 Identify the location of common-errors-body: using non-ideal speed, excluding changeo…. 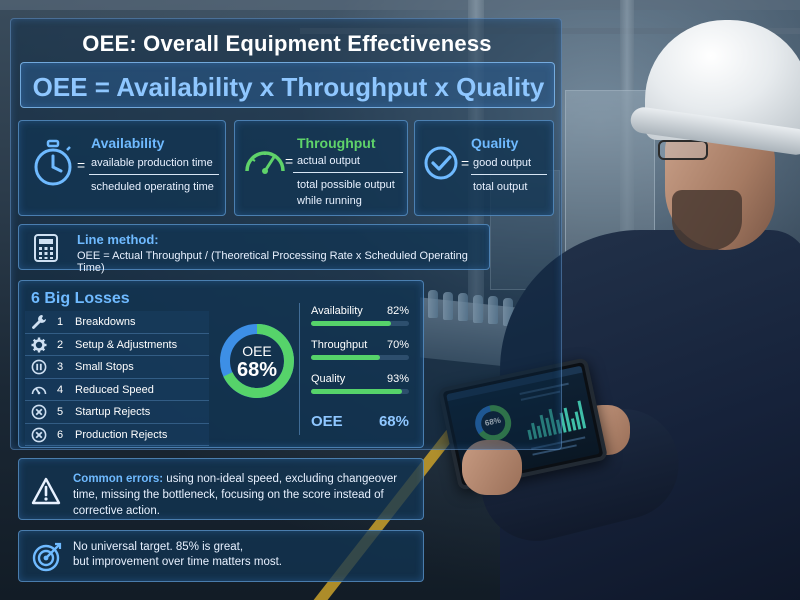
(235, 495).